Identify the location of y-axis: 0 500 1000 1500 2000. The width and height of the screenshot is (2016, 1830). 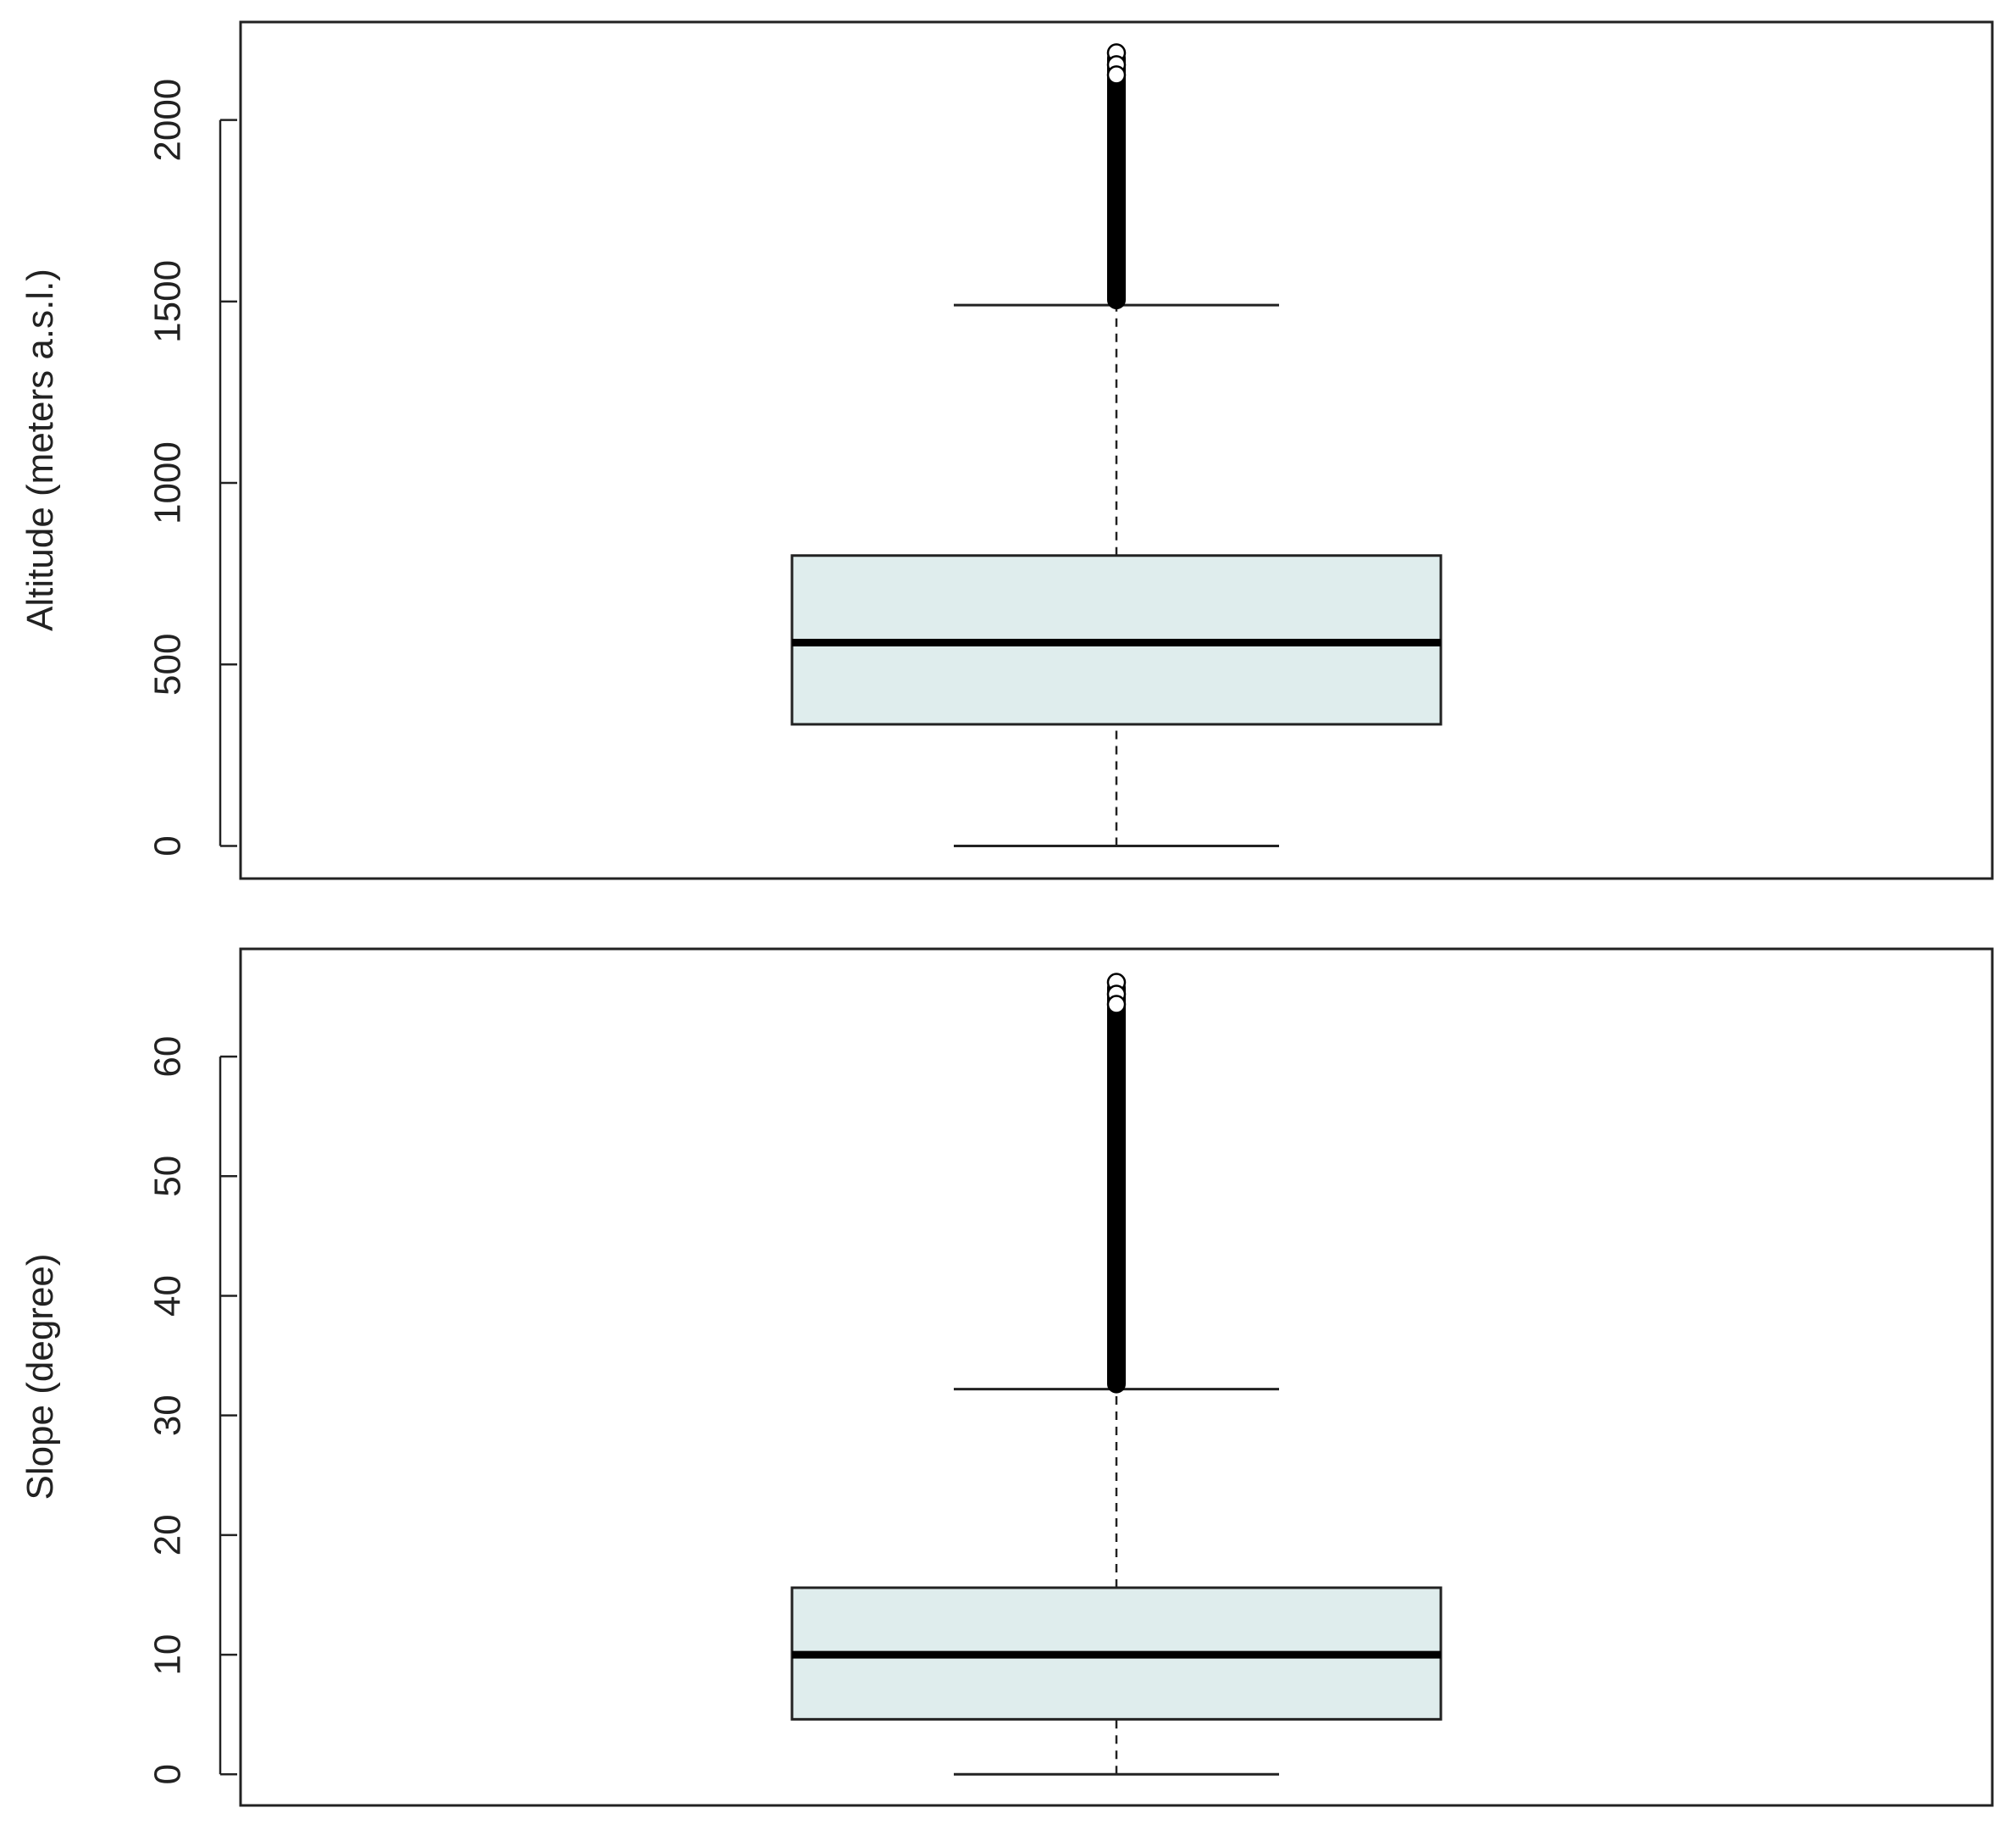
(192, 468).